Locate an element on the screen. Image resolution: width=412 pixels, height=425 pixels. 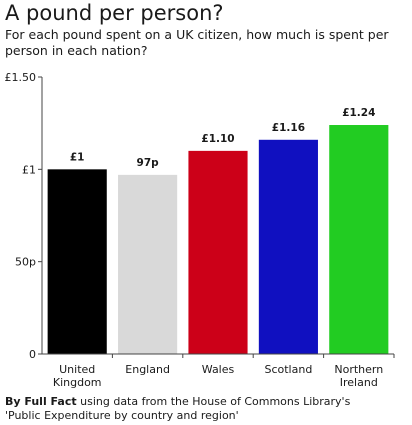
x-category-label: Scotland is located at coordinates (288, 369).